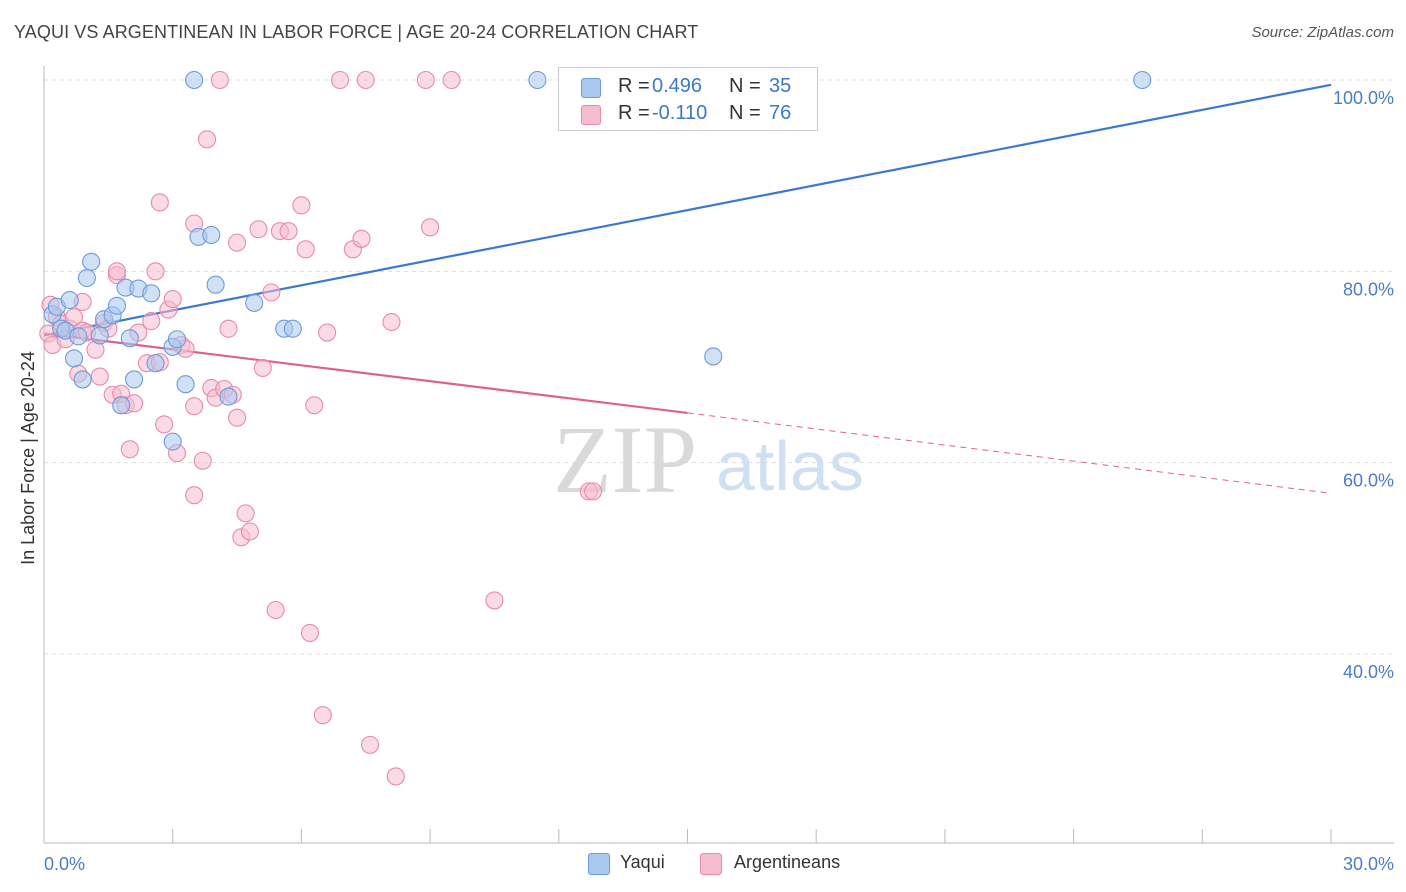  Describe the element at coordinates (634, 113) in the screenshot. I see `argentinean-r-label: R =` at that location.